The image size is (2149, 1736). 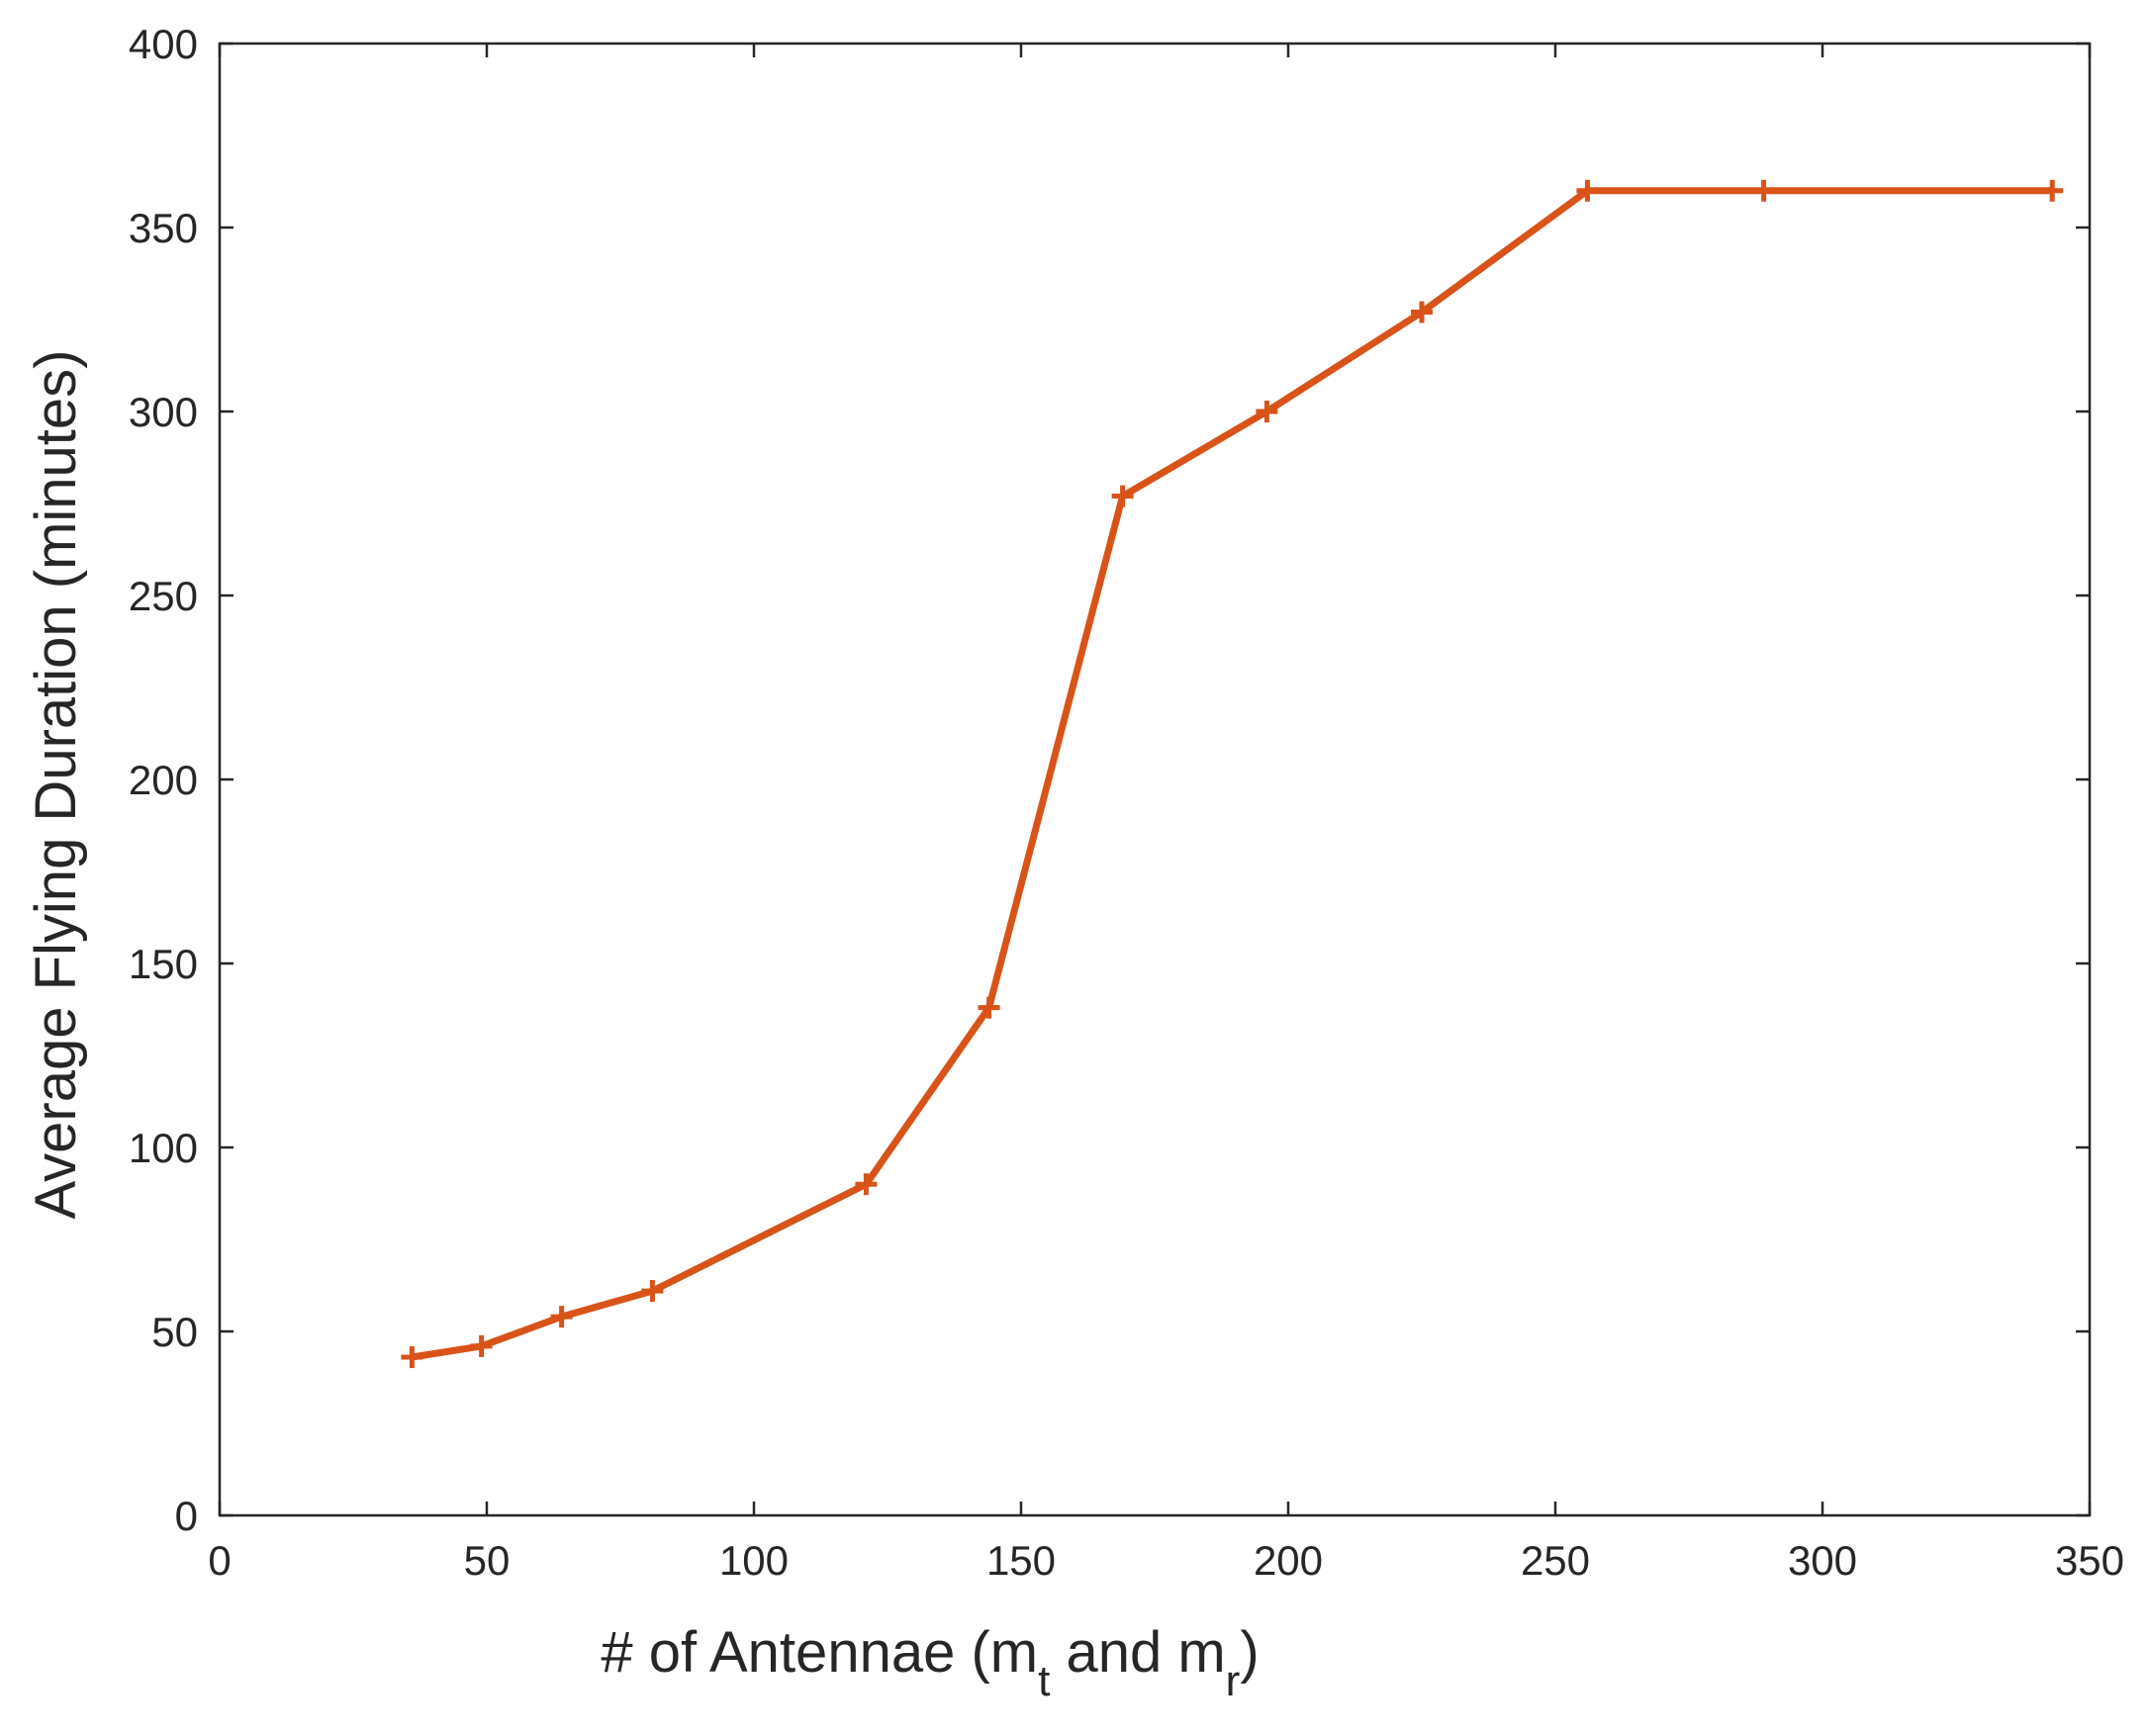 I want to click on y-tick-label: 0, so click(x=186, y=1516).